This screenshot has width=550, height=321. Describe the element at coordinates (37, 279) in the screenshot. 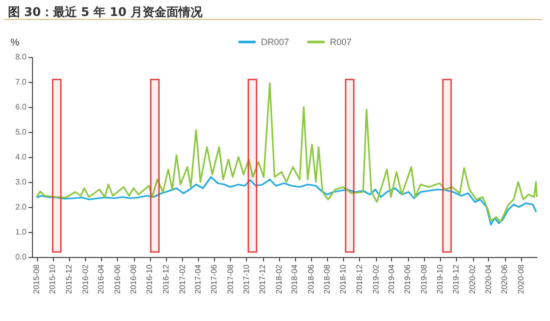

I see `x-tick-label: 2015-08` at that location.